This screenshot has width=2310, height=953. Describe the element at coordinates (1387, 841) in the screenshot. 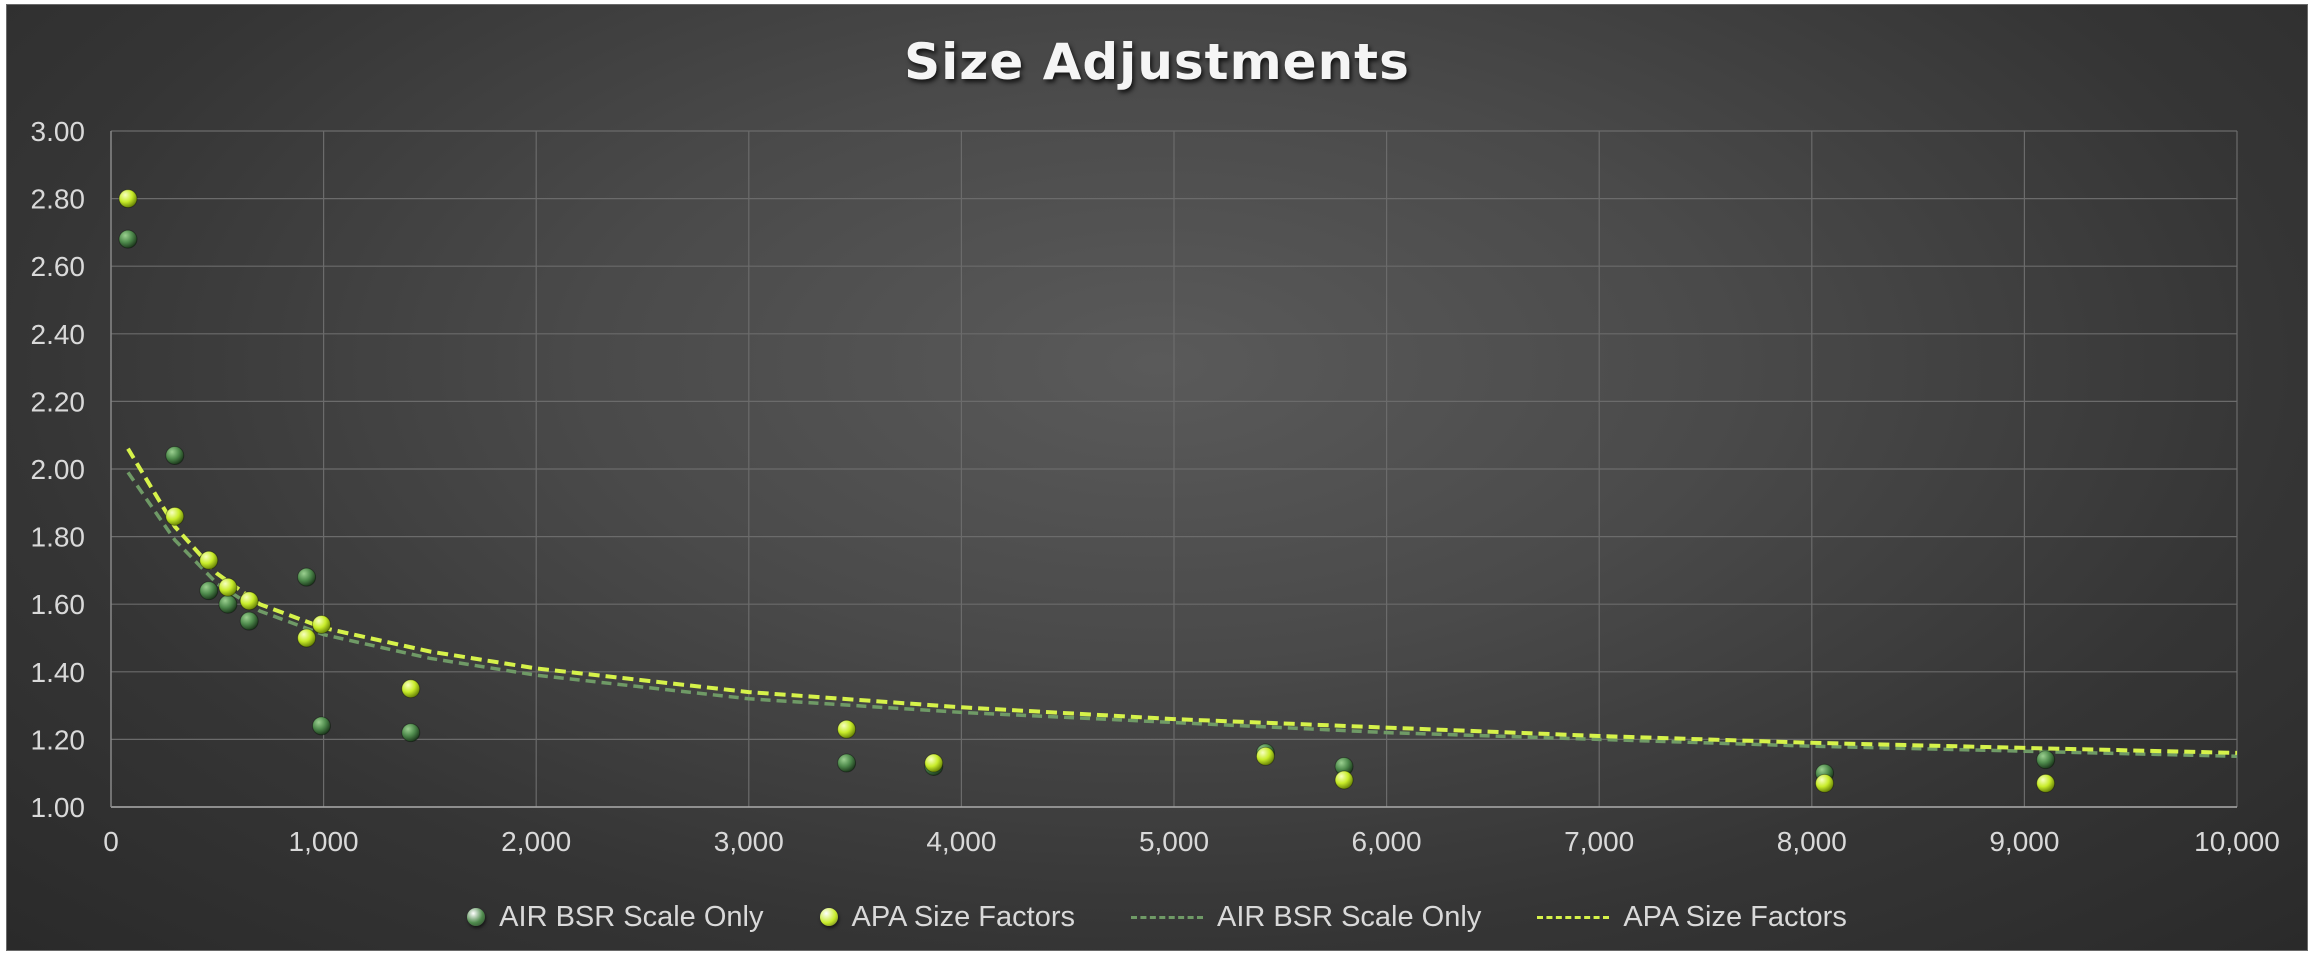

I see `x-tick-label: 6,000` at that location.